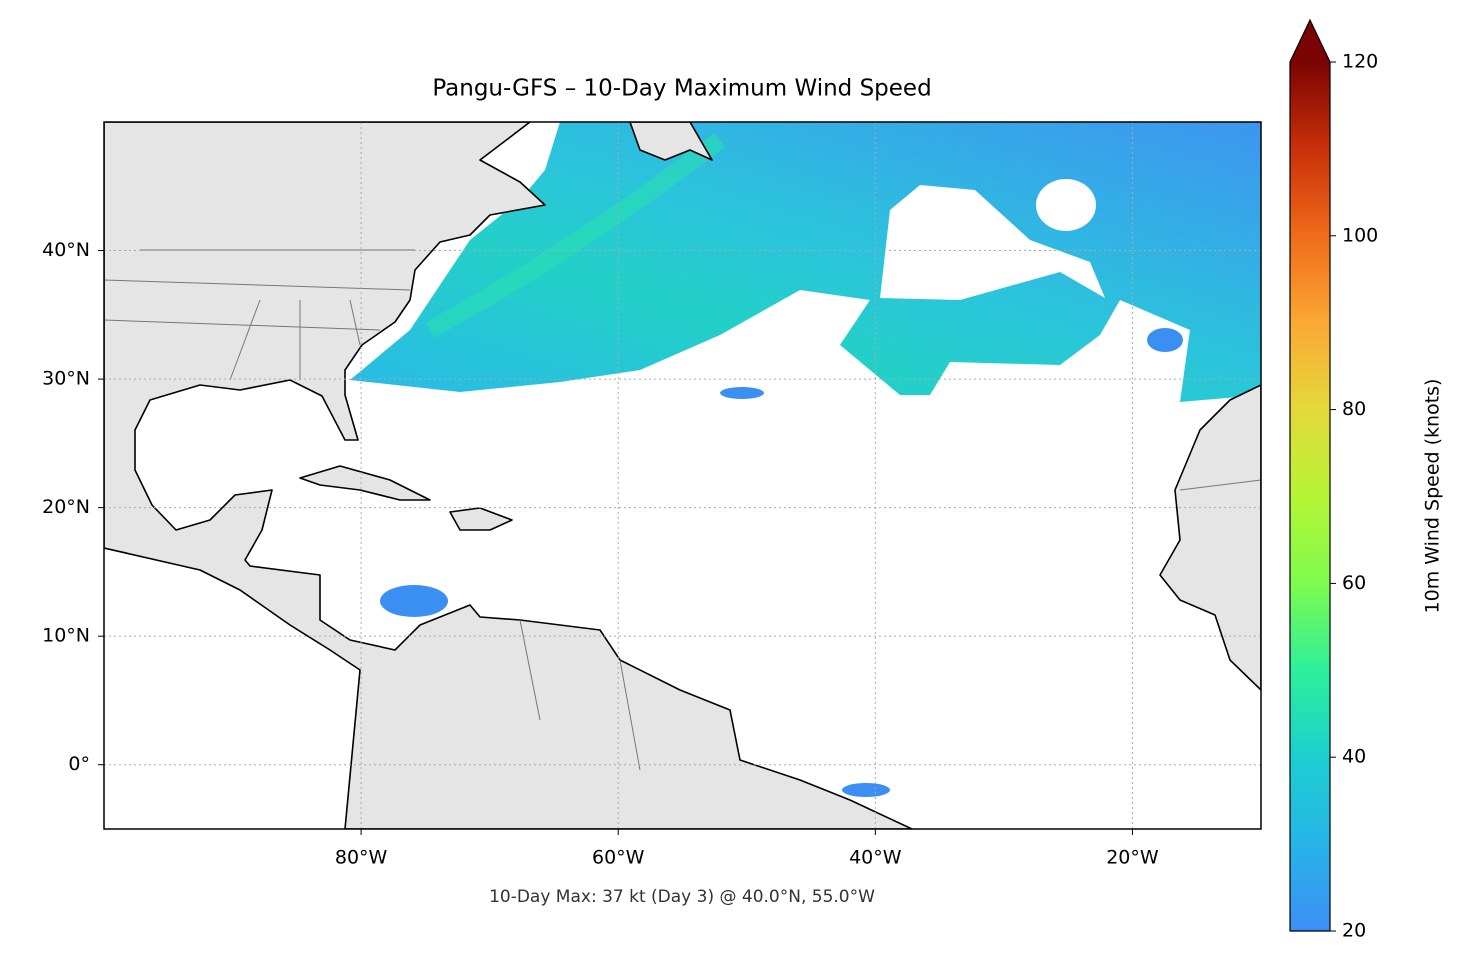 The width and height of the screenshot is (1466, 973). I want to click on x-tick-label: 40°W, so click(875, 858).